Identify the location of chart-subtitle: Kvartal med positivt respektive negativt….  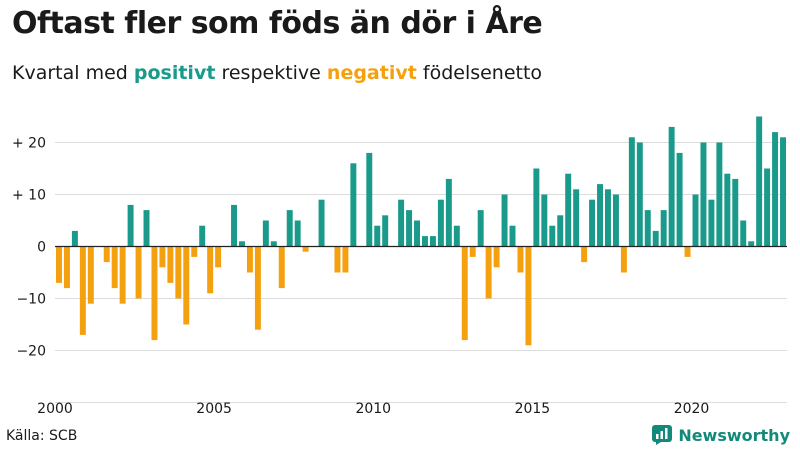
(277, 73).